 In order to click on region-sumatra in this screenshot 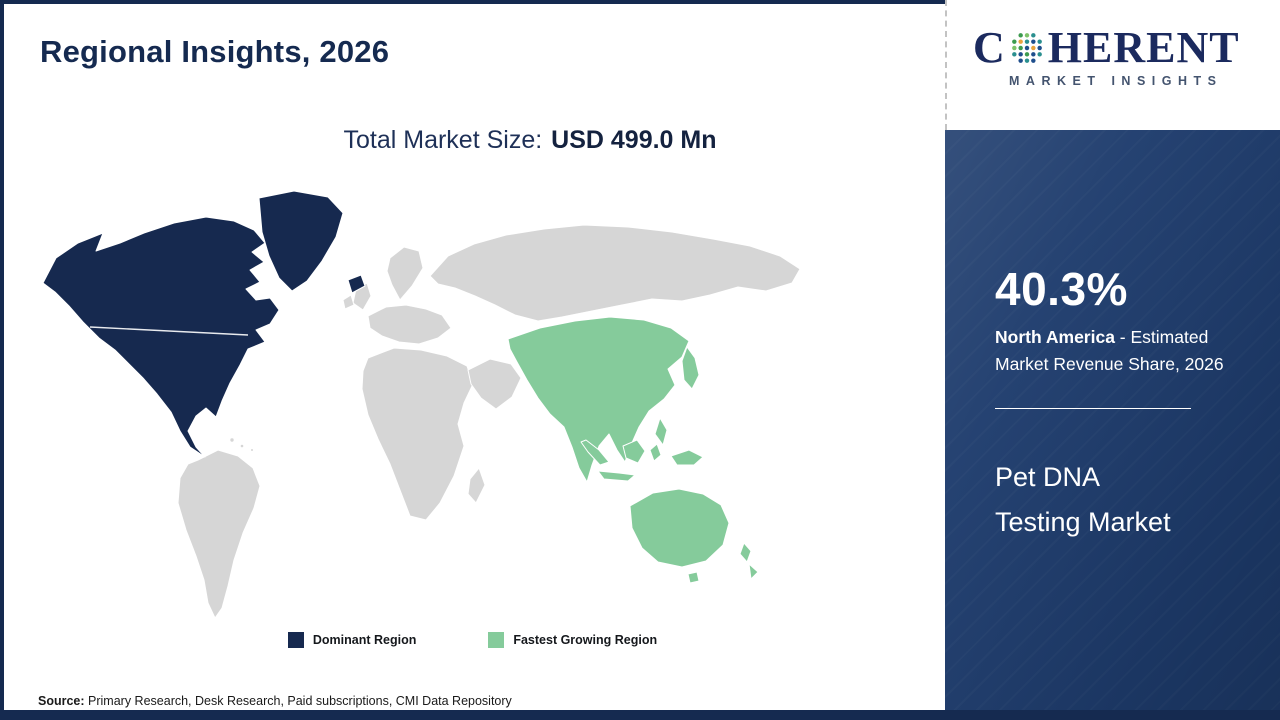, I will do `click(595, 452)`.